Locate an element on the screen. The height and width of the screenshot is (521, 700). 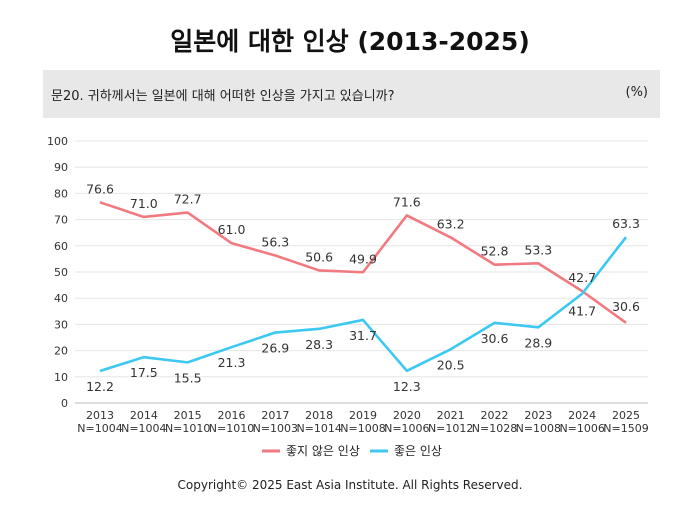
y-tick-label: 60 is located at coordinates (61, 246).